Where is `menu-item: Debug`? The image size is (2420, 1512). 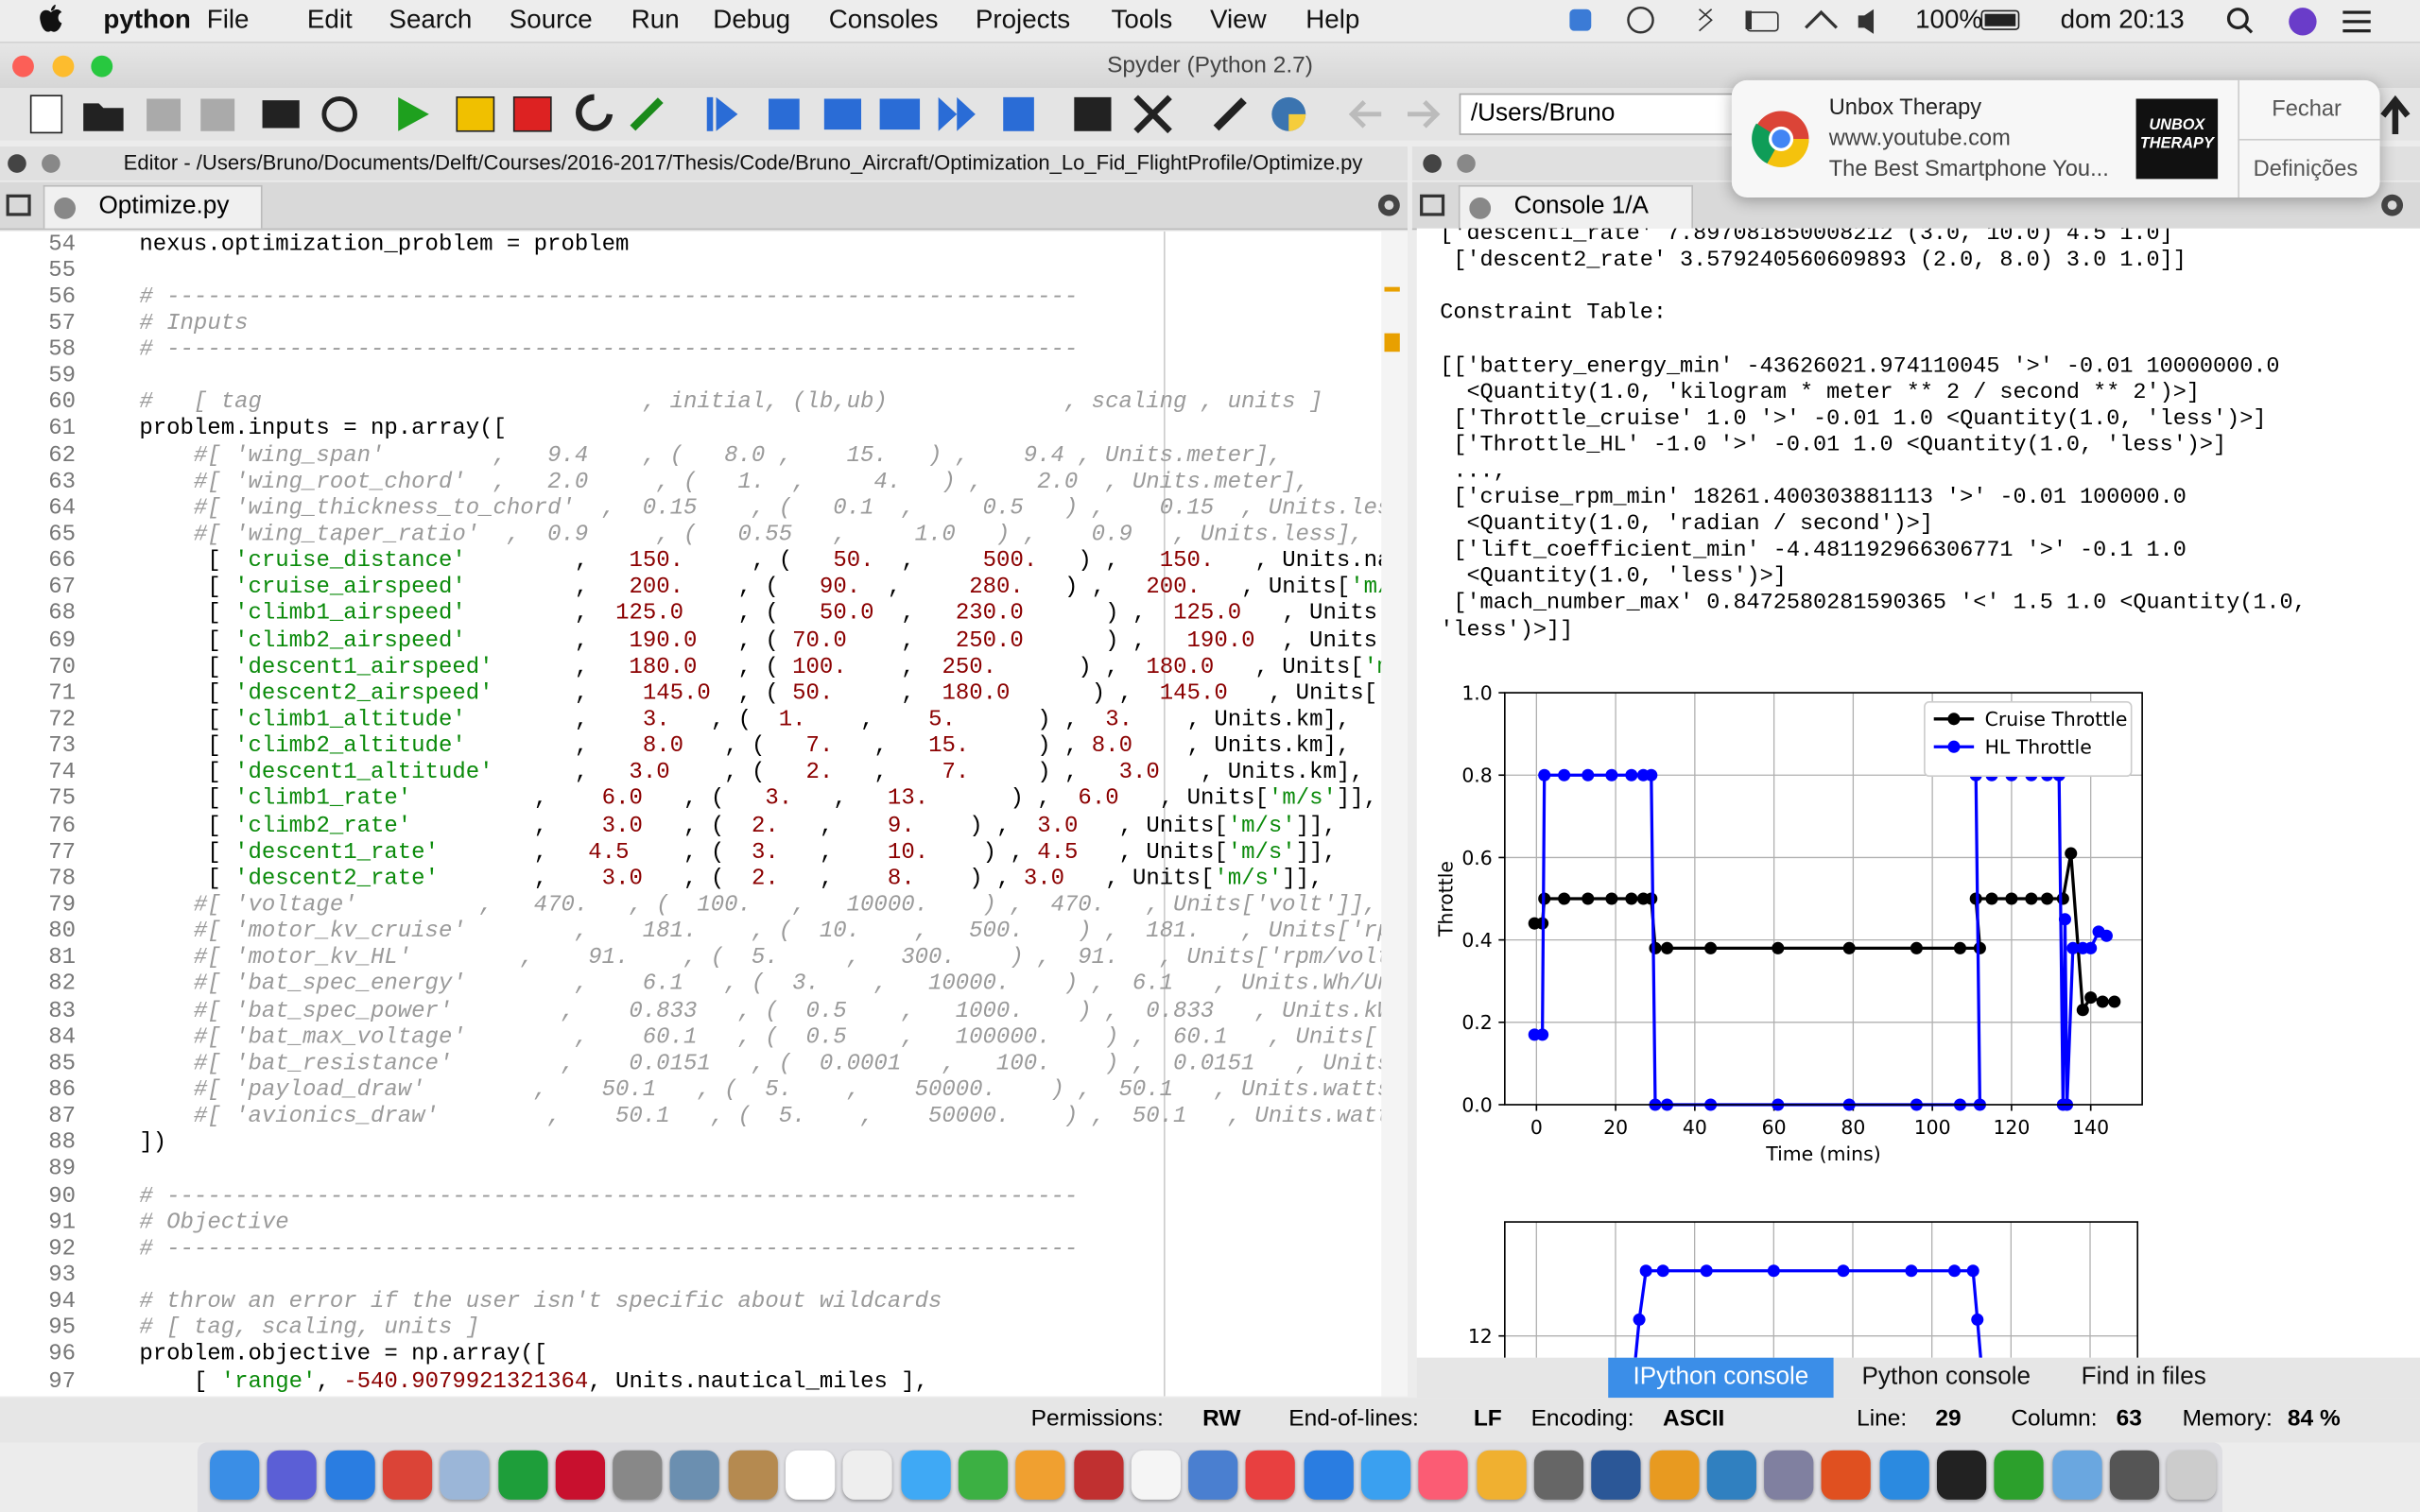 menu-item: Debug is located at coordinates (752, 19).